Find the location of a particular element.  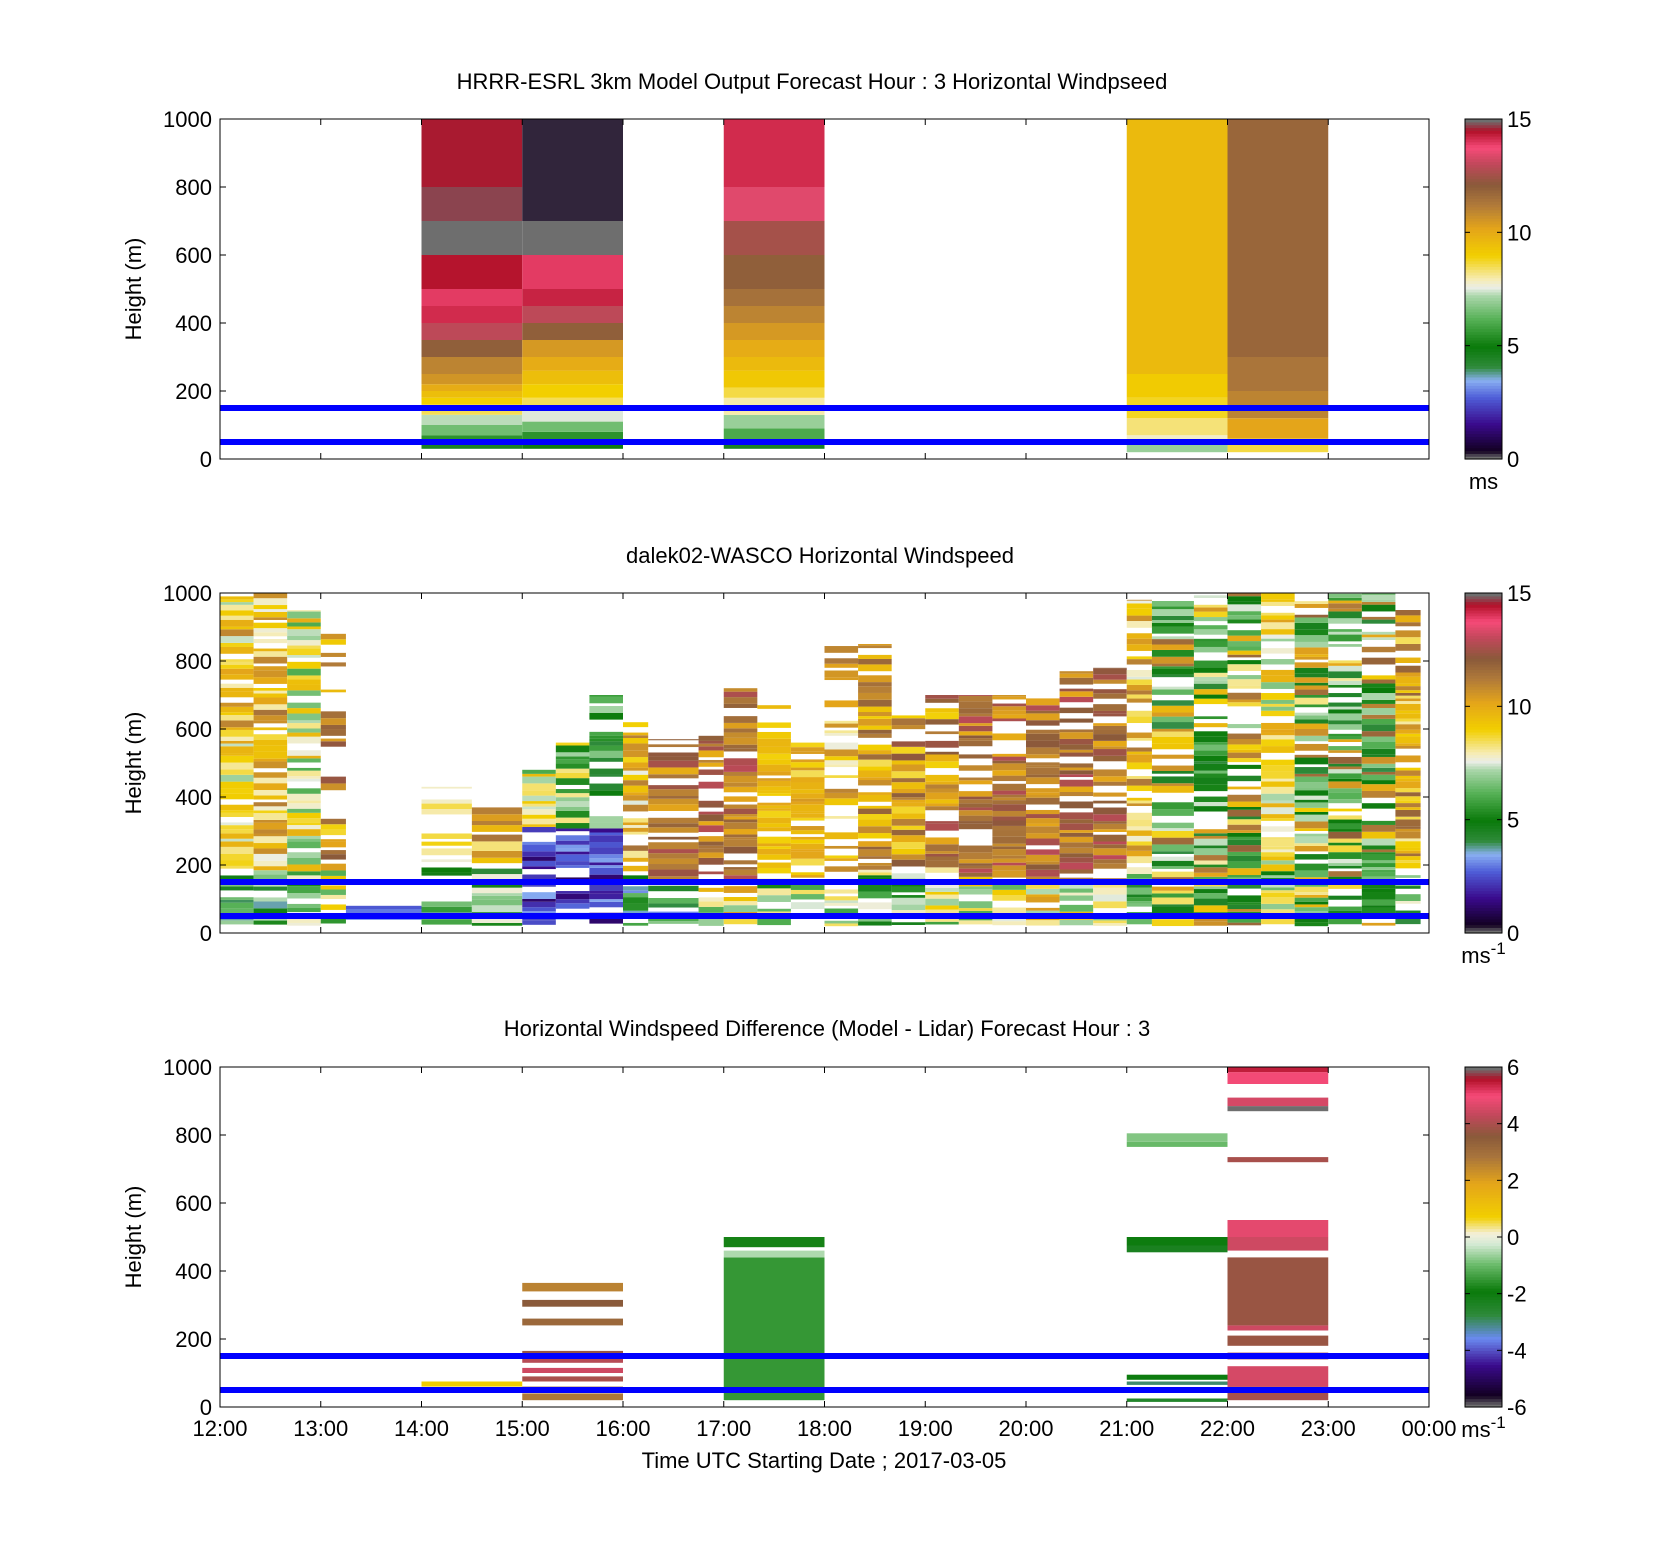

colorbar-tick-label: 0 is located at coordinates (1513, 459).